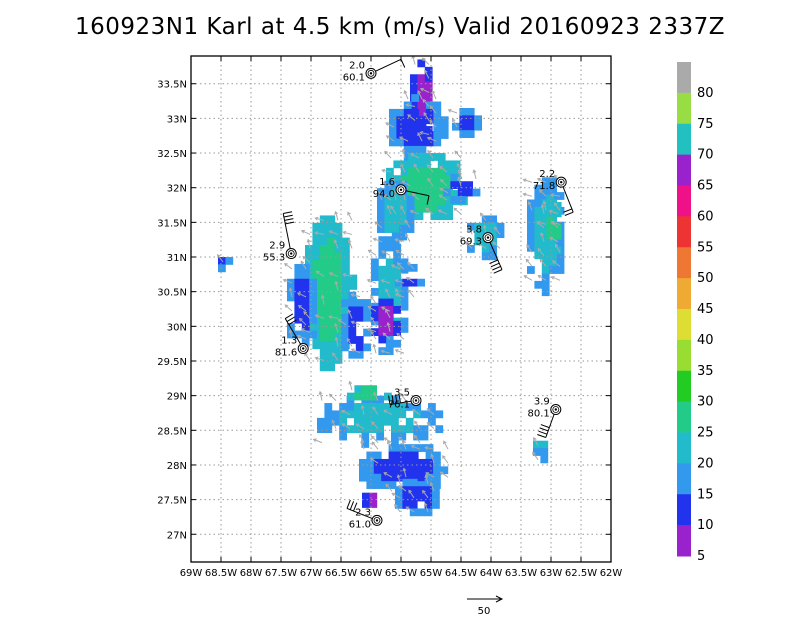 This screenshot has height=618, width=800. Describe the element at coordinates (221, 573) in the screenshot. I see `x-tick-label: 68.5W` at that location.